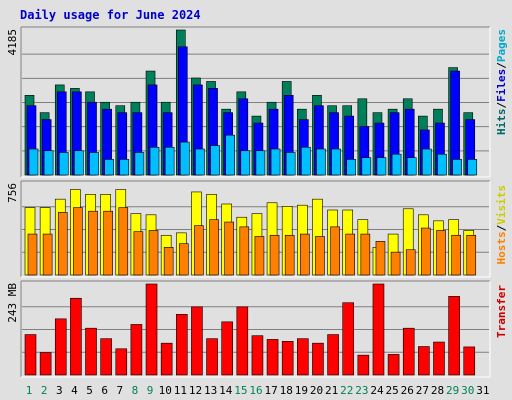 This screenshot has width=512, height=400. Describe the element at coordinates (120, 390) in the screenshot. I see `x-tick-label-day-7: 7` at that location.